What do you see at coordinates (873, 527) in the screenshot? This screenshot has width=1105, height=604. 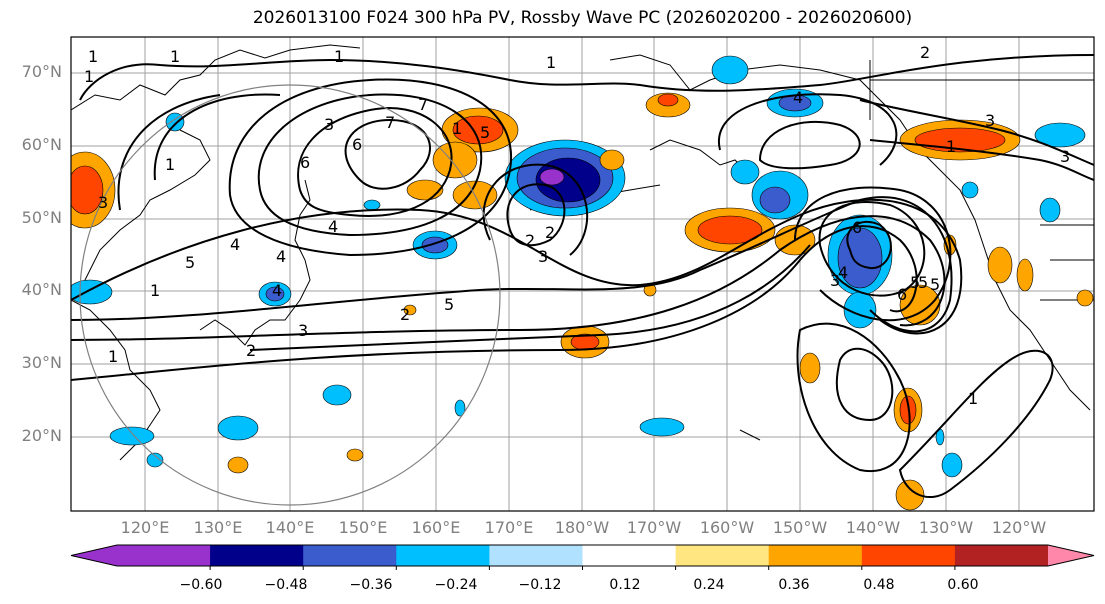 I see `lon-label: 140°W` at bounding box center [873, 527].